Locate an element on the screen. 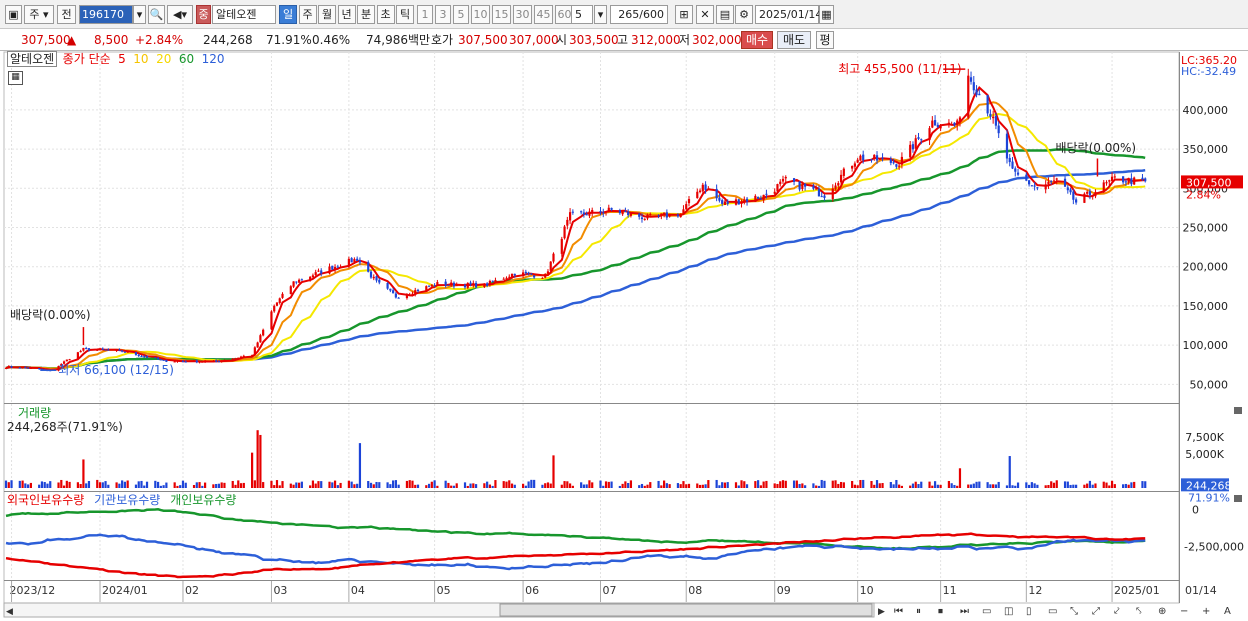  layout-icon: ▣ is located at coordinates (13, 14).